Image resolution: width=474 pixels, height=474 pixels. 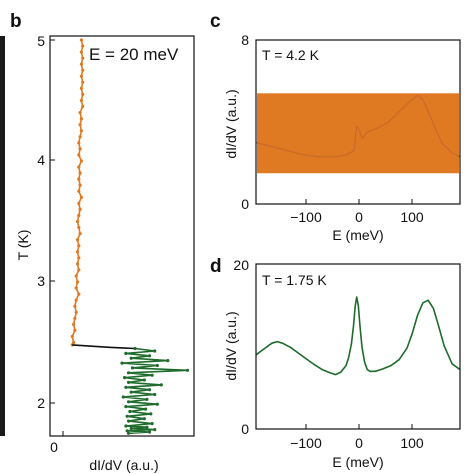 I want to click on panel-b-ytick-label: 4, so click(x=41, y=160).